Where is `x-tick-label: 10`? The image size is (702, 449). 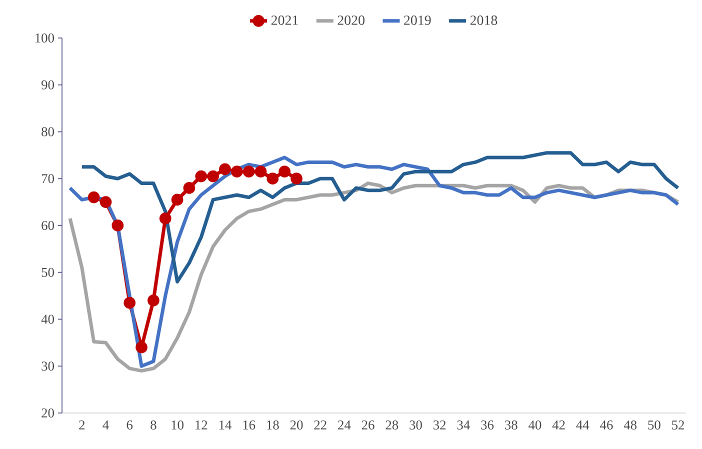
x-tick-label: 10 is located at coordinates (178, 425).